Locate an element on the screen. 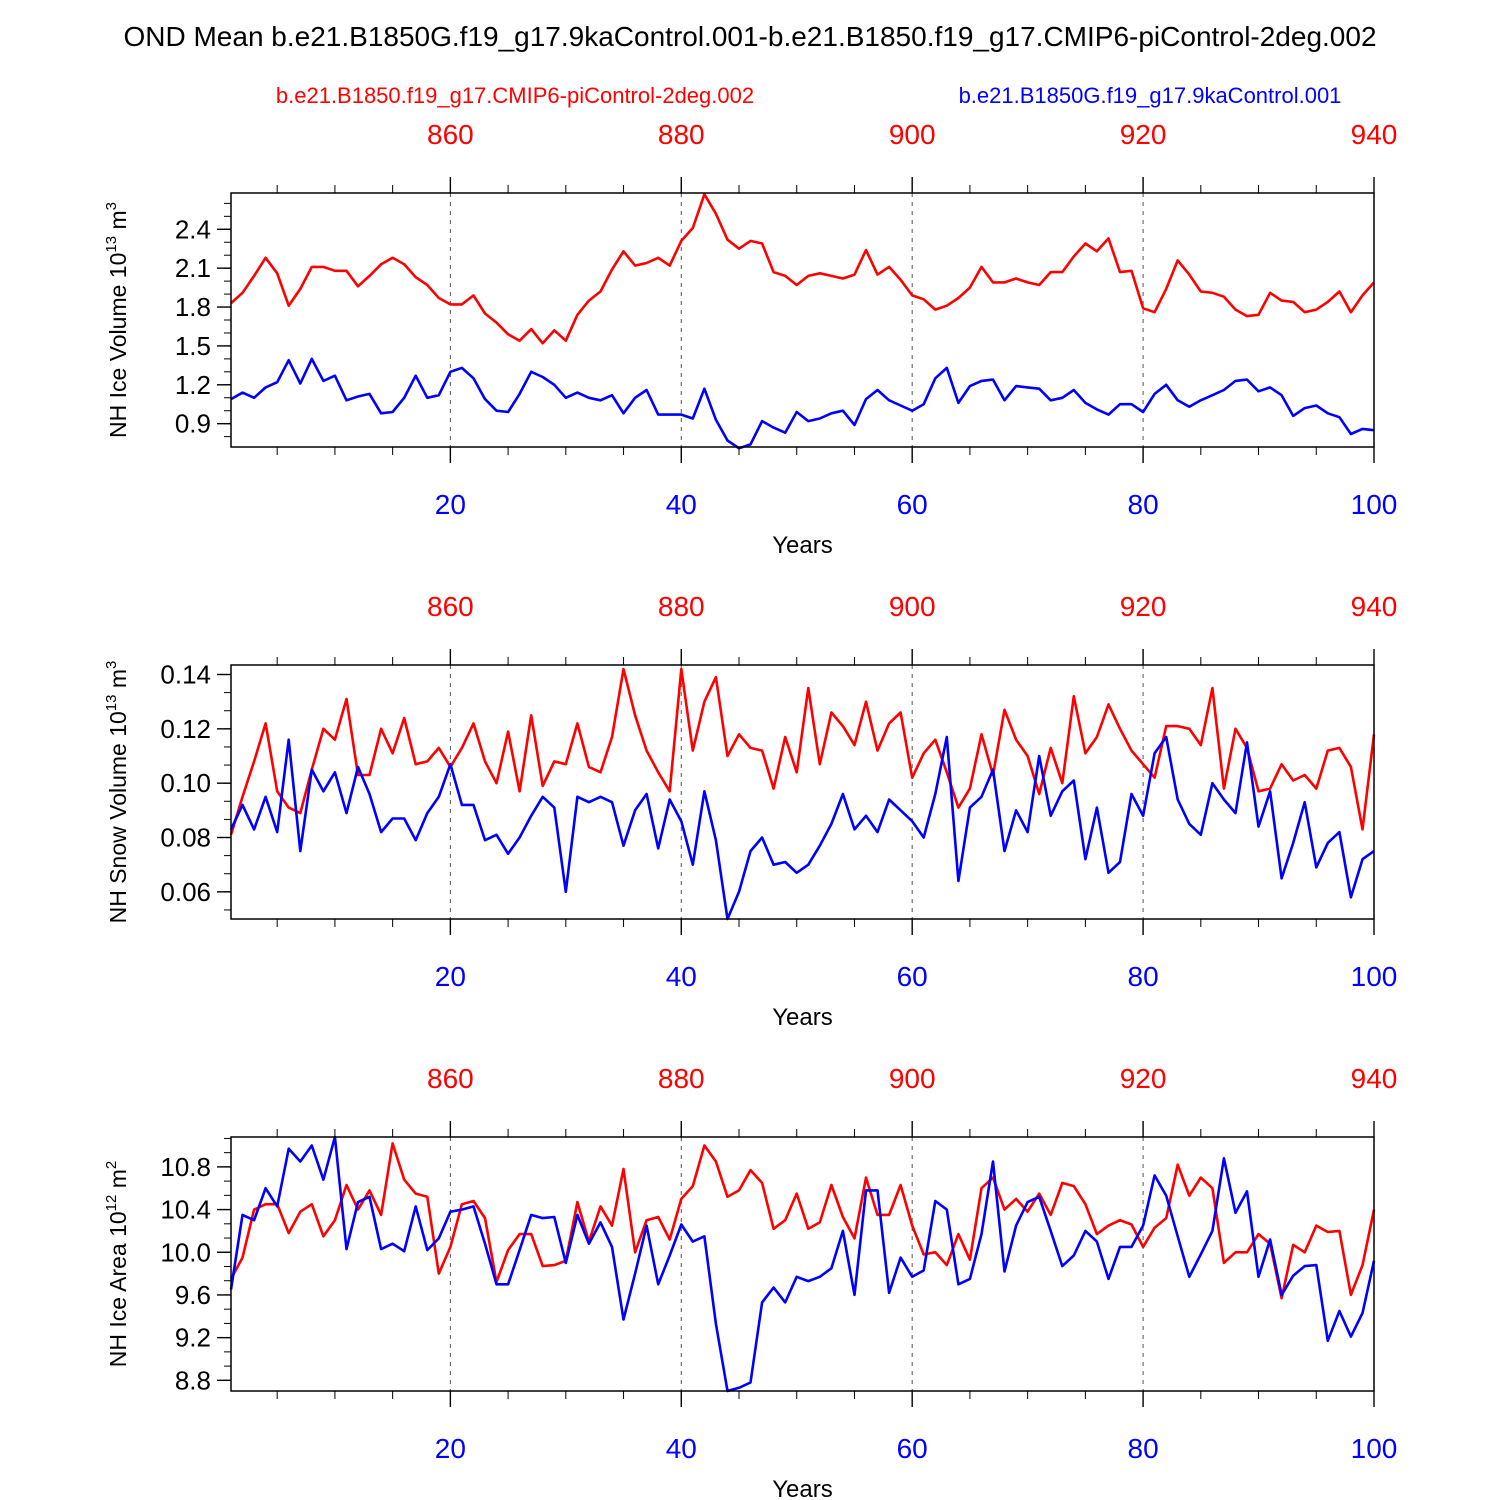 This screenshot has width=1500, height=1500. y-tick-label: 0.14 is located at coordinates (185, 675).